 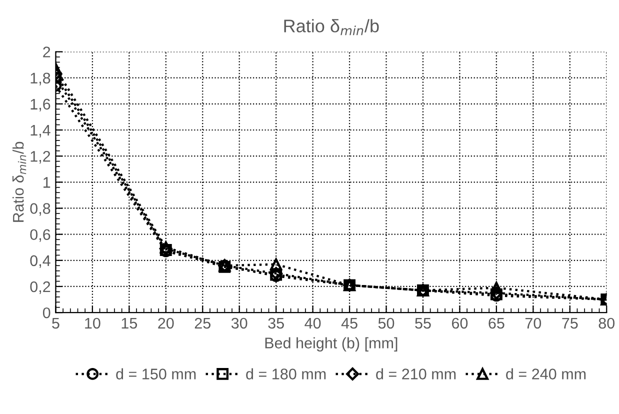 What do you see at coordinates (46, 312) in the screenshot?
I see `y-tick-label: 0` at bounding box center [46, 312].